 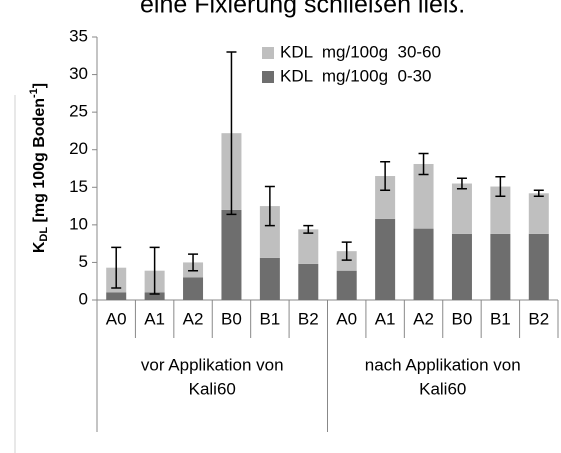 I want to click on y-tick-label: 15, so click(x=78, y=186).